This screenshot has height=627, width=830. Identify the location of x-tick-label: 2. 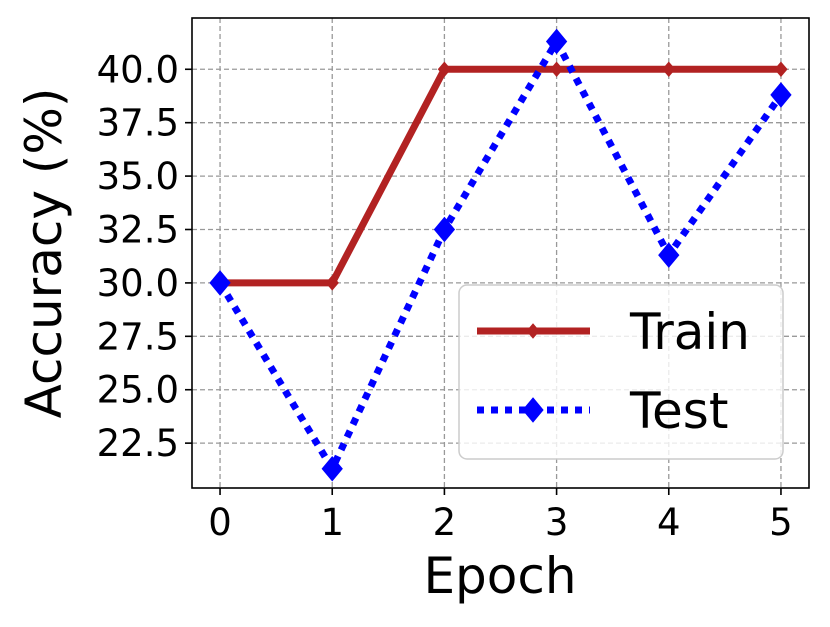
(445, 522).